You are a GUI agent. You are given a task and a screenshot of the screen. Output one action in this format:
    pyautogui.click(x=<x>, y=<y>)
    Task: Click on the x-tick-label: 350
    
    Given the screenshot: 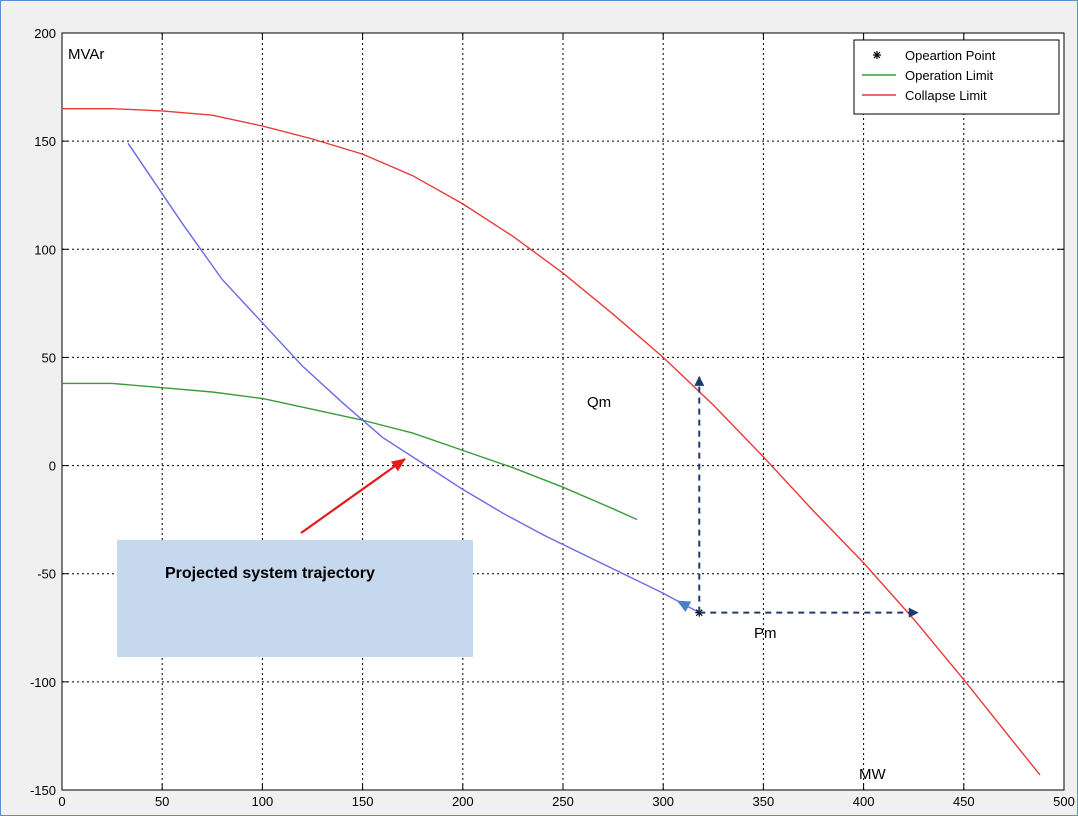 What is the action you would take?
    pyautogui.click(x=764, y=801)
    